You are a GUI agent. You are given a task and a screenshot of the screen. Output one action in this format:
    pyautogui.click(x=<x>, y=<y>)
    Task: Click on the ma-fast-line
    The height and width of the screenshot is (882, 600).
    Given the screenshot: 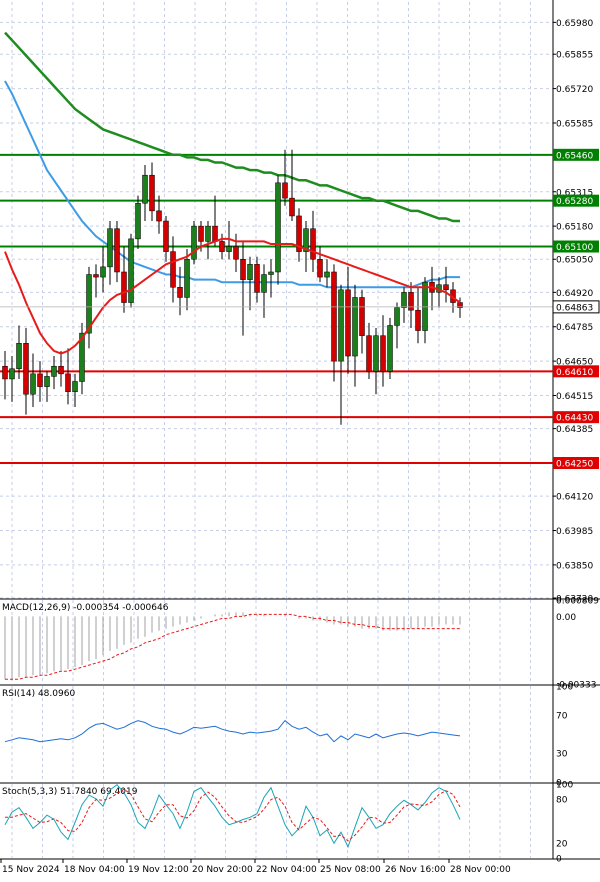 What is the action you would take?
    pyautogui.click(x=232, y=296)
    